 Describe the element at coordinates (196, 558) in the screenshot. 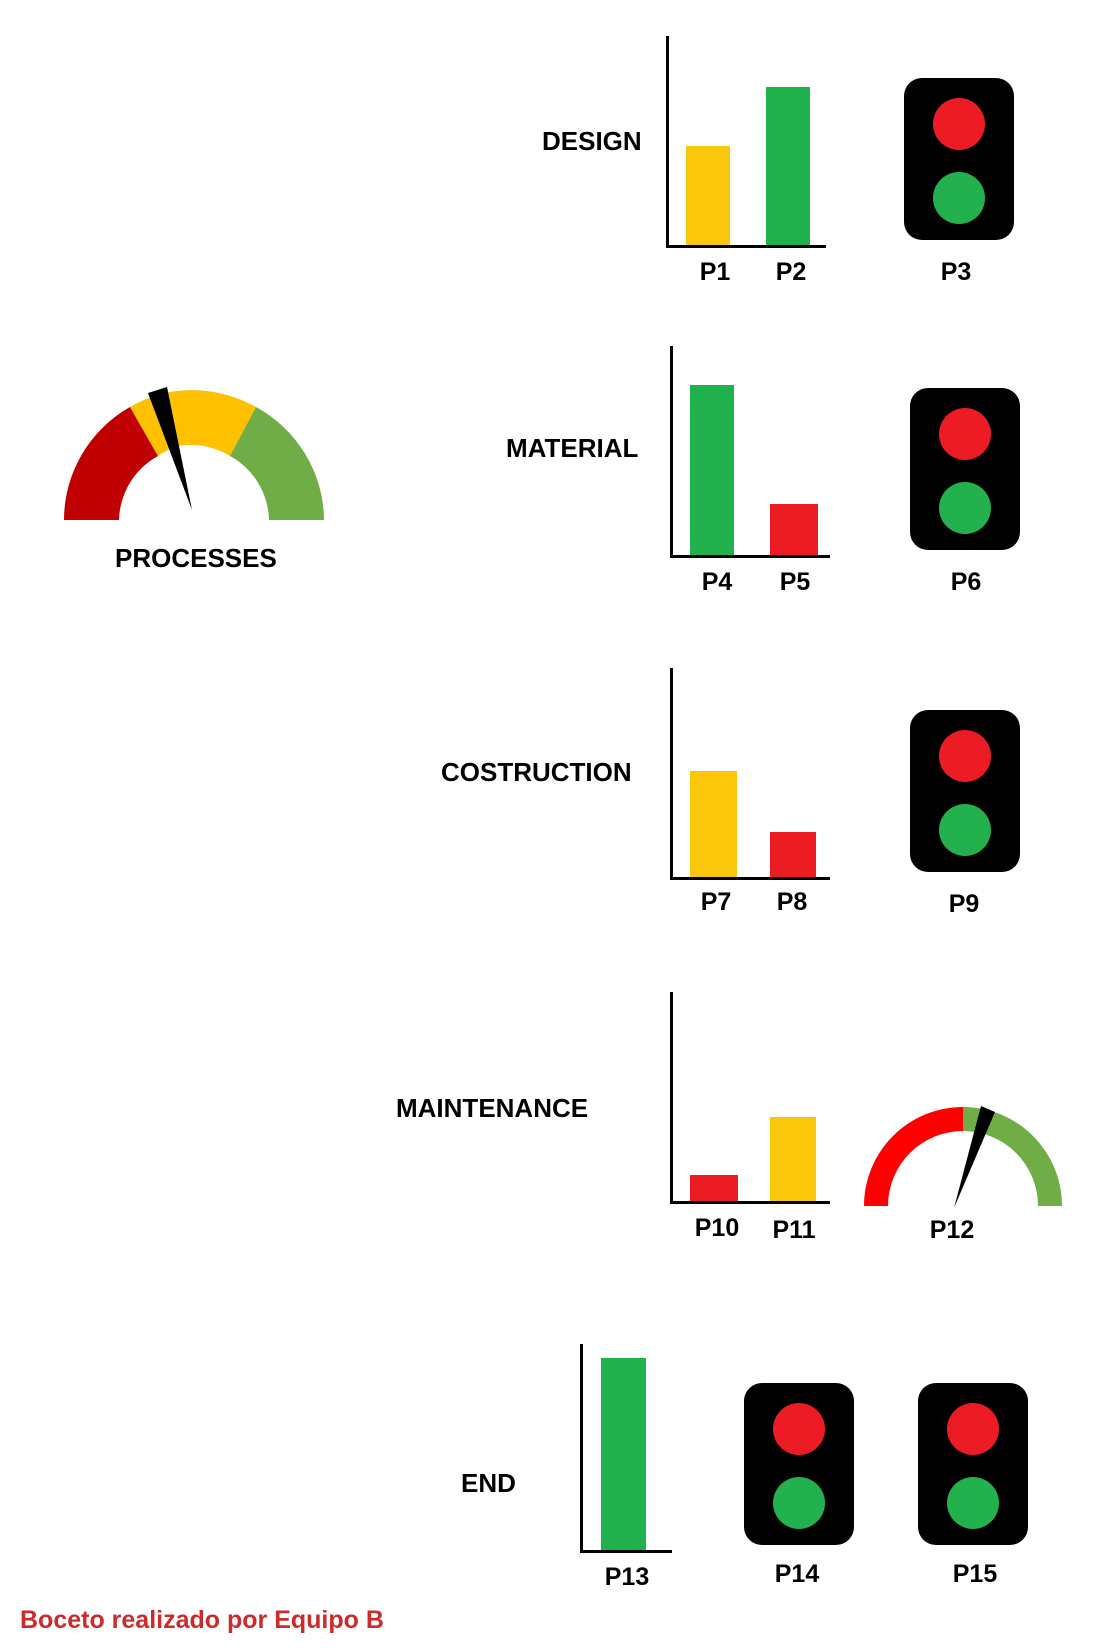

I see `processes-label: PROCESSES` at that location.